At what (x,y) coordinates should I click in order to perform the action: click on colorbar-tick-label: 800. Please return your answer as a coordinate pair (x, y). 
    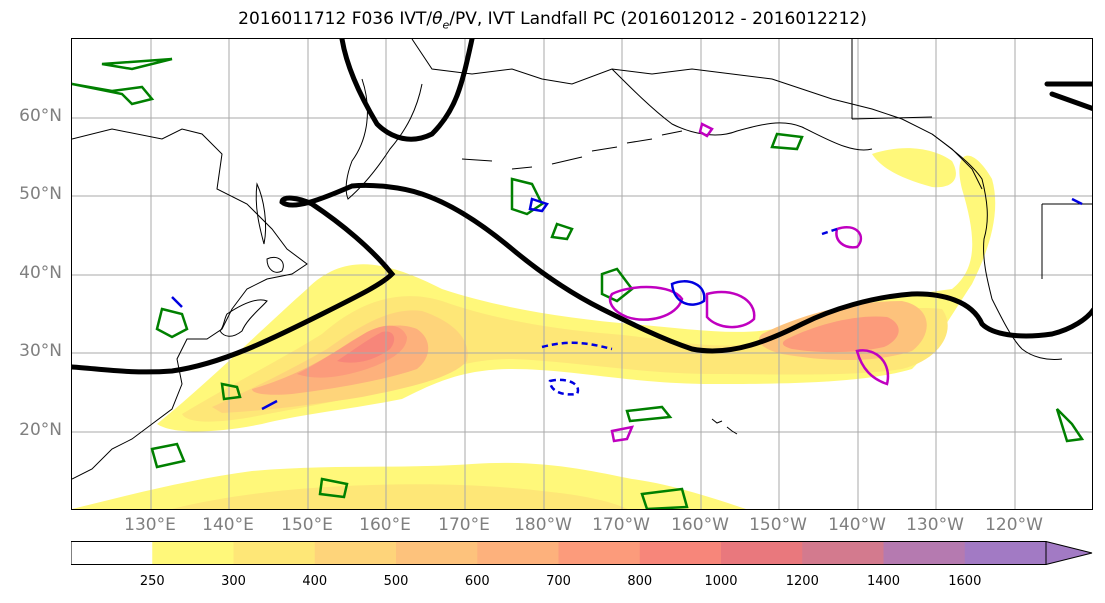
    Looking at the image, I should click on (640, 581).